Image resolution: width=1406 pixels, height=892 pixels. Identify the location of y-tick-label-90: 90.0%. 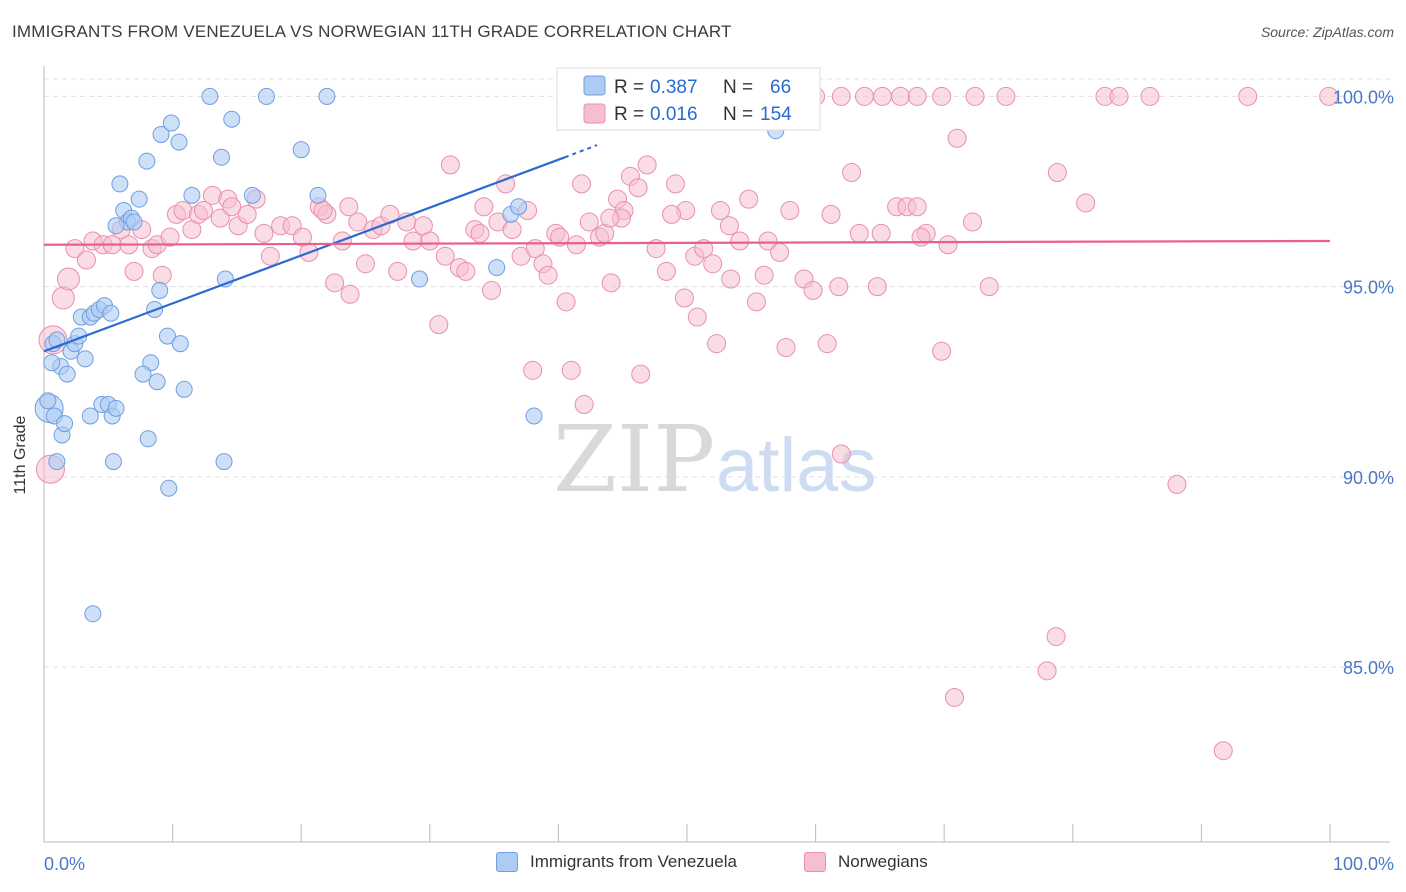
(1368, 478).